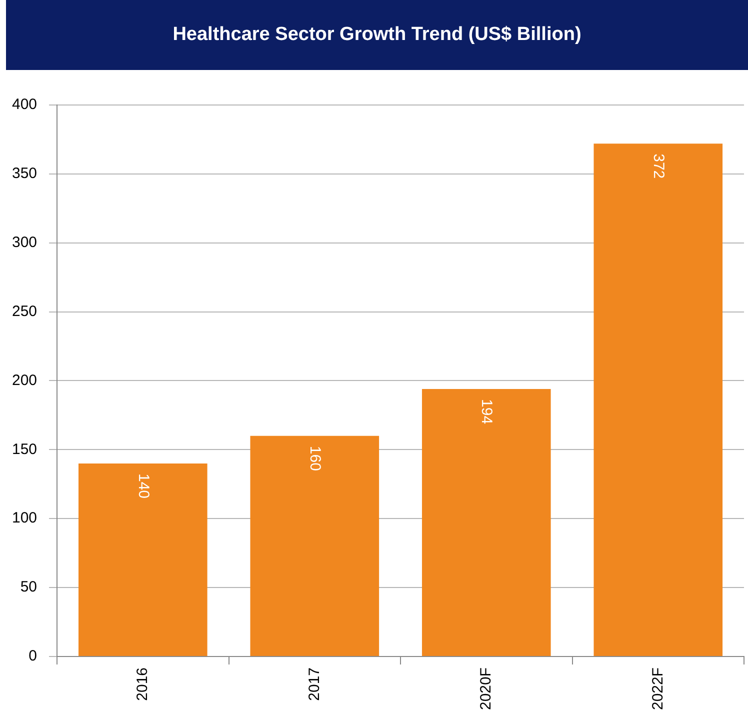 The width and height of the screenshot is (748, 713). Describe the element at coordinates (25, 380) in the screenshot. I see `y-tick-label: 200` at that location.